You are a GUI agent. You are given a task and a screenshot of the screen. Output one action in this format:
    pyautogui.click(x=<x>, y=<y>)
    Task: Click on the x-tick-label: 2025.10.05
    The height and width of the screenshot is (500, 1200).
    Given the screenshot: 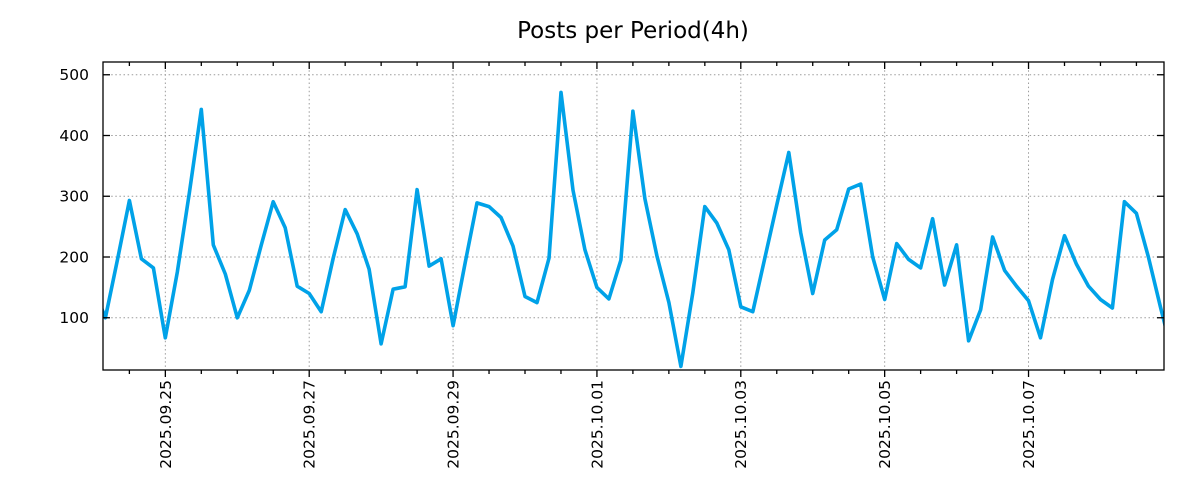 What is the action you would take?
    pyautogui.click(x=885, y=424)
    